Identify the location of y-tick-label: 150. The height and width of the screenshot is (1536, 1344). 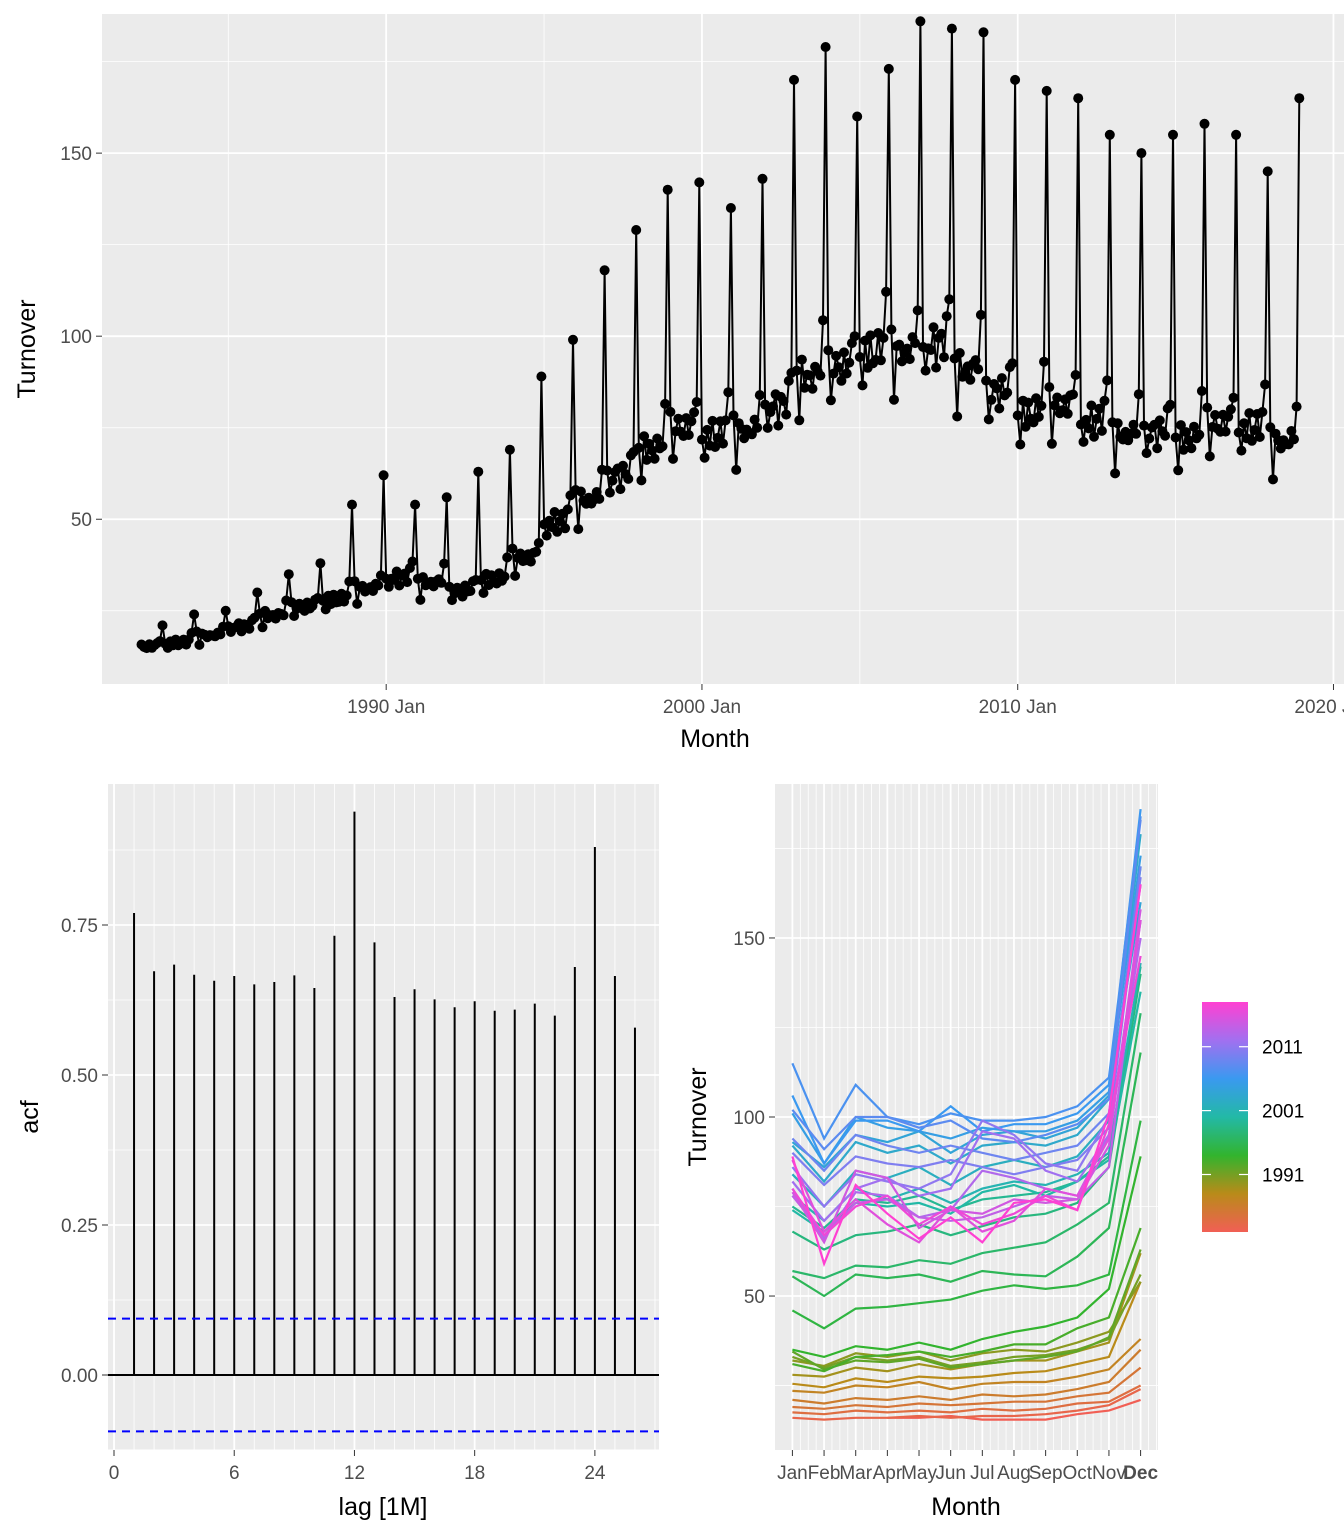
(76, 154).